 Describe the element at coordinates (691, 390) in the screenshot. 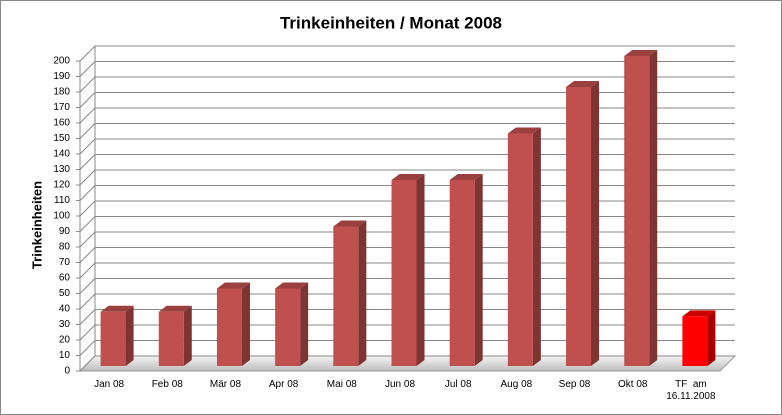

I see `x-tick-label: TF am 16.11.2008` at that location.